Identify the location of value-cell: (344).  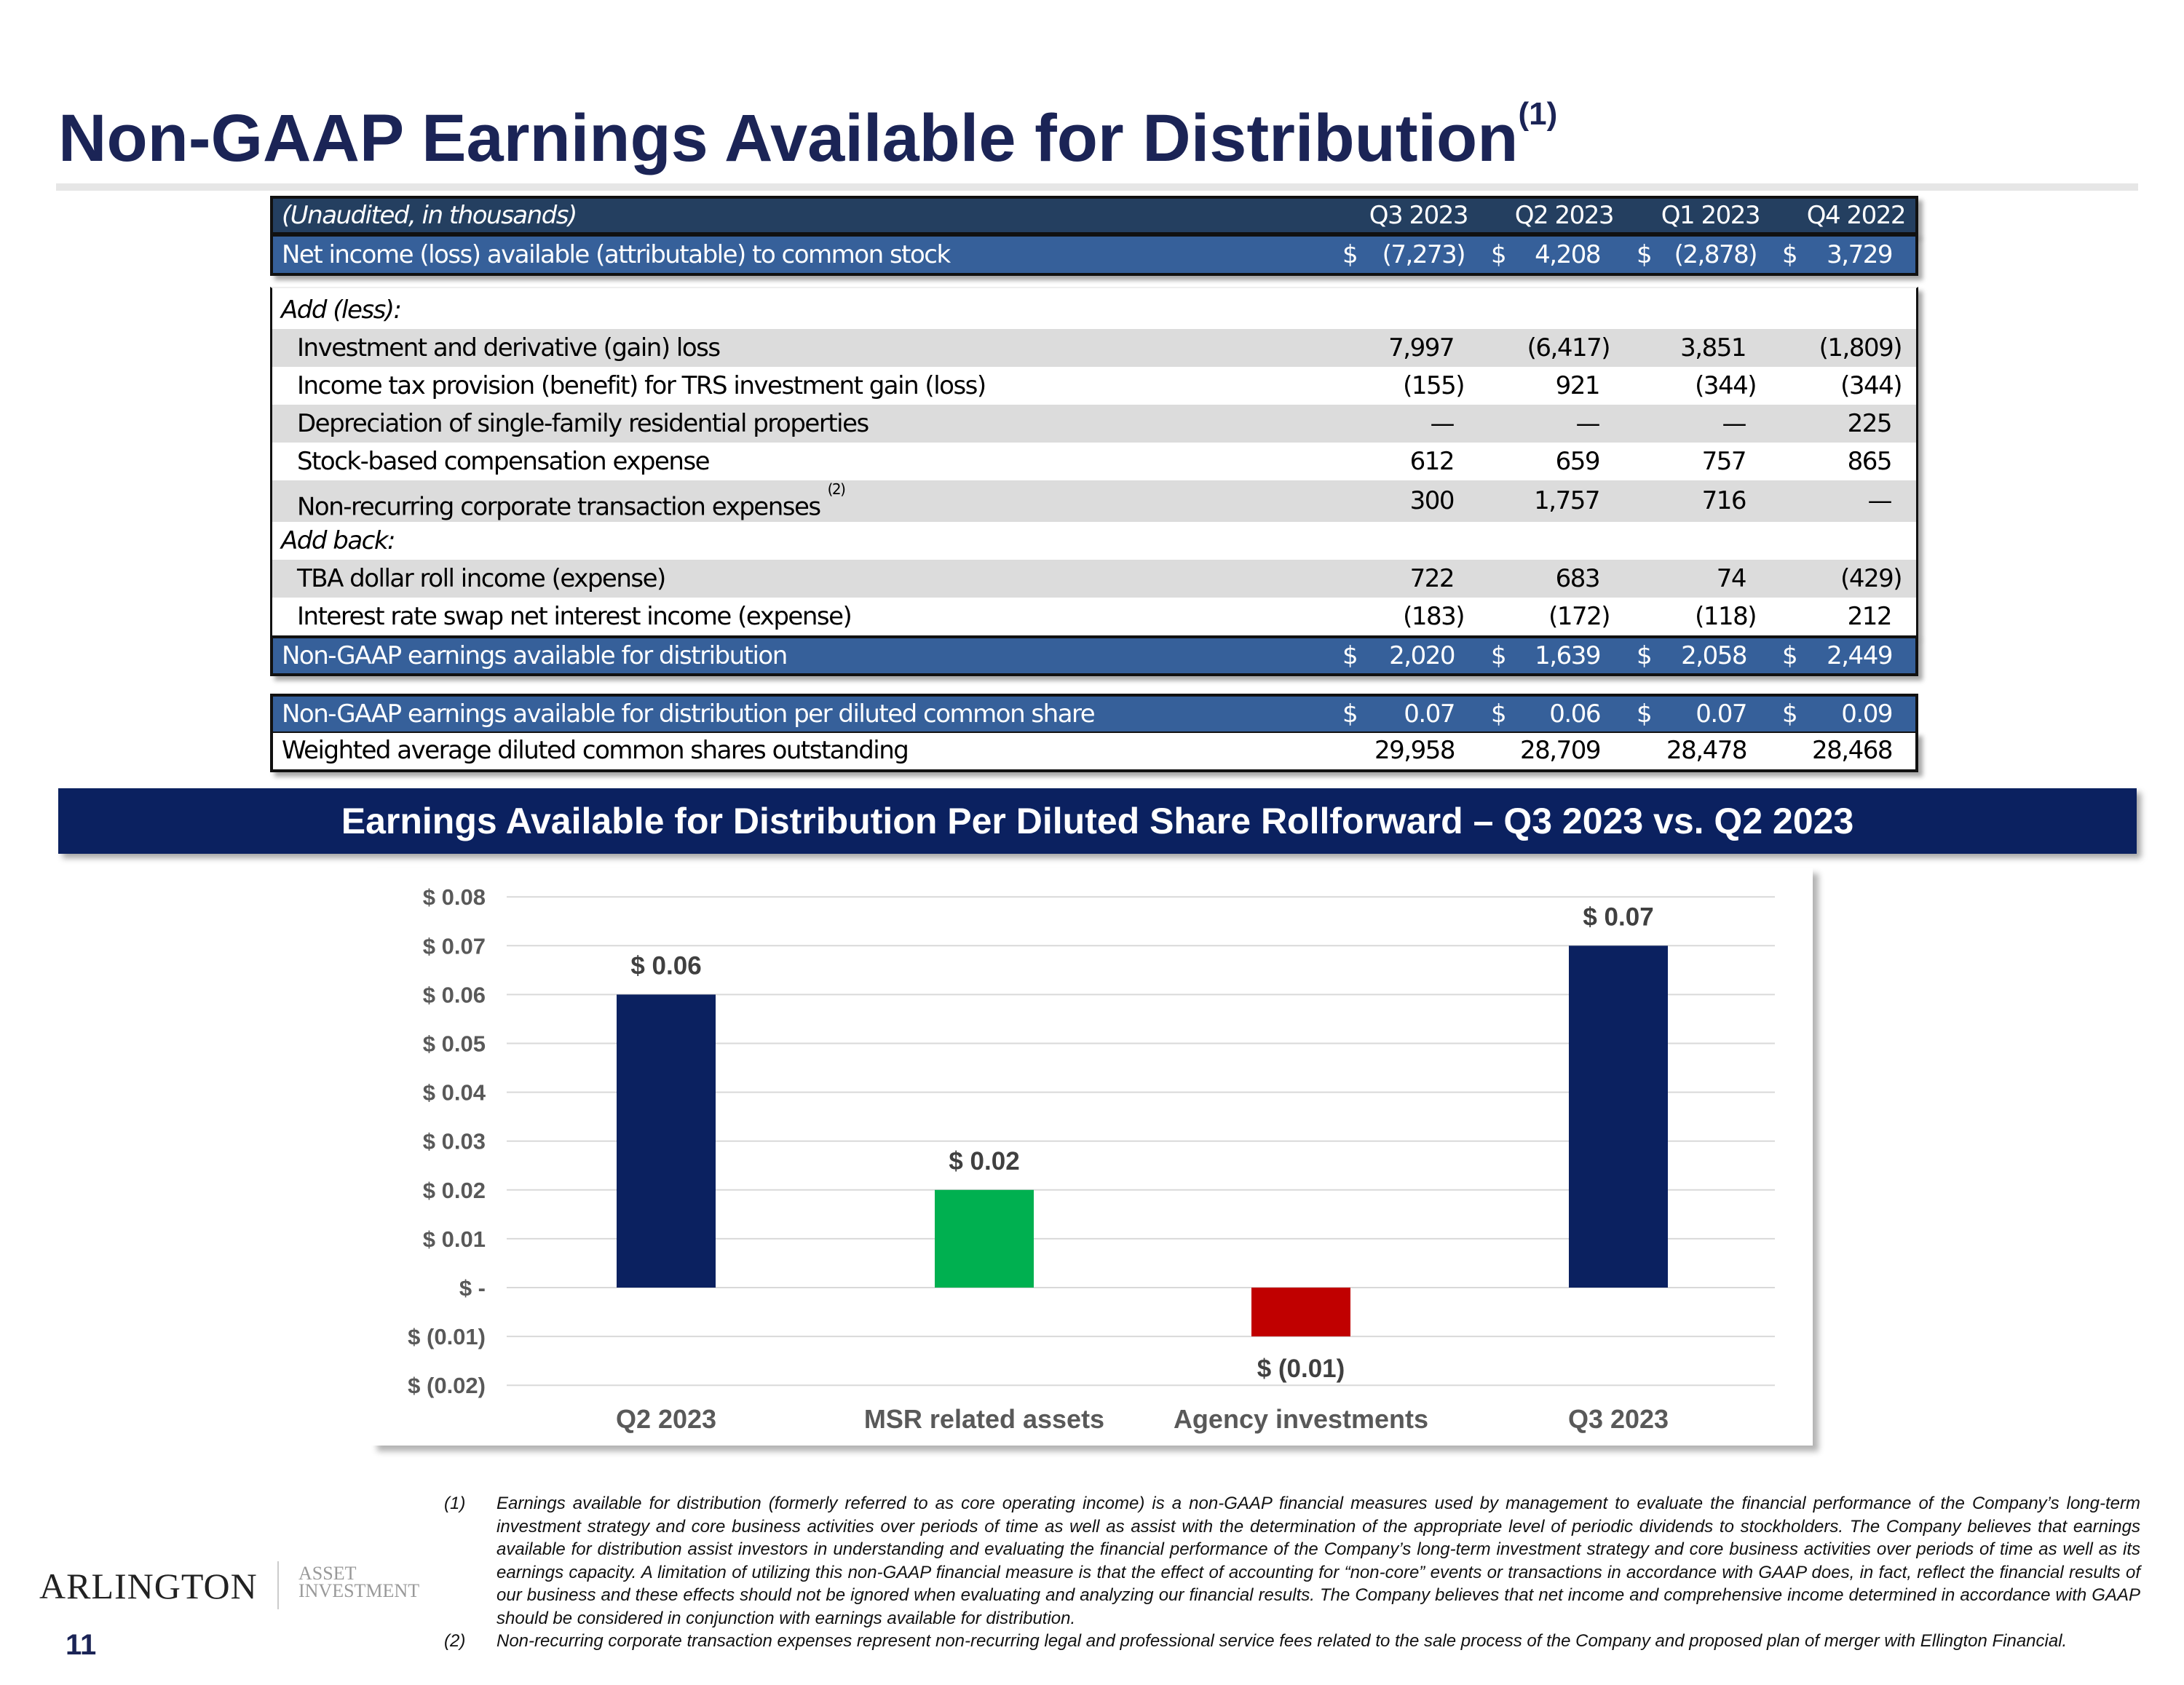
(1871, 385).